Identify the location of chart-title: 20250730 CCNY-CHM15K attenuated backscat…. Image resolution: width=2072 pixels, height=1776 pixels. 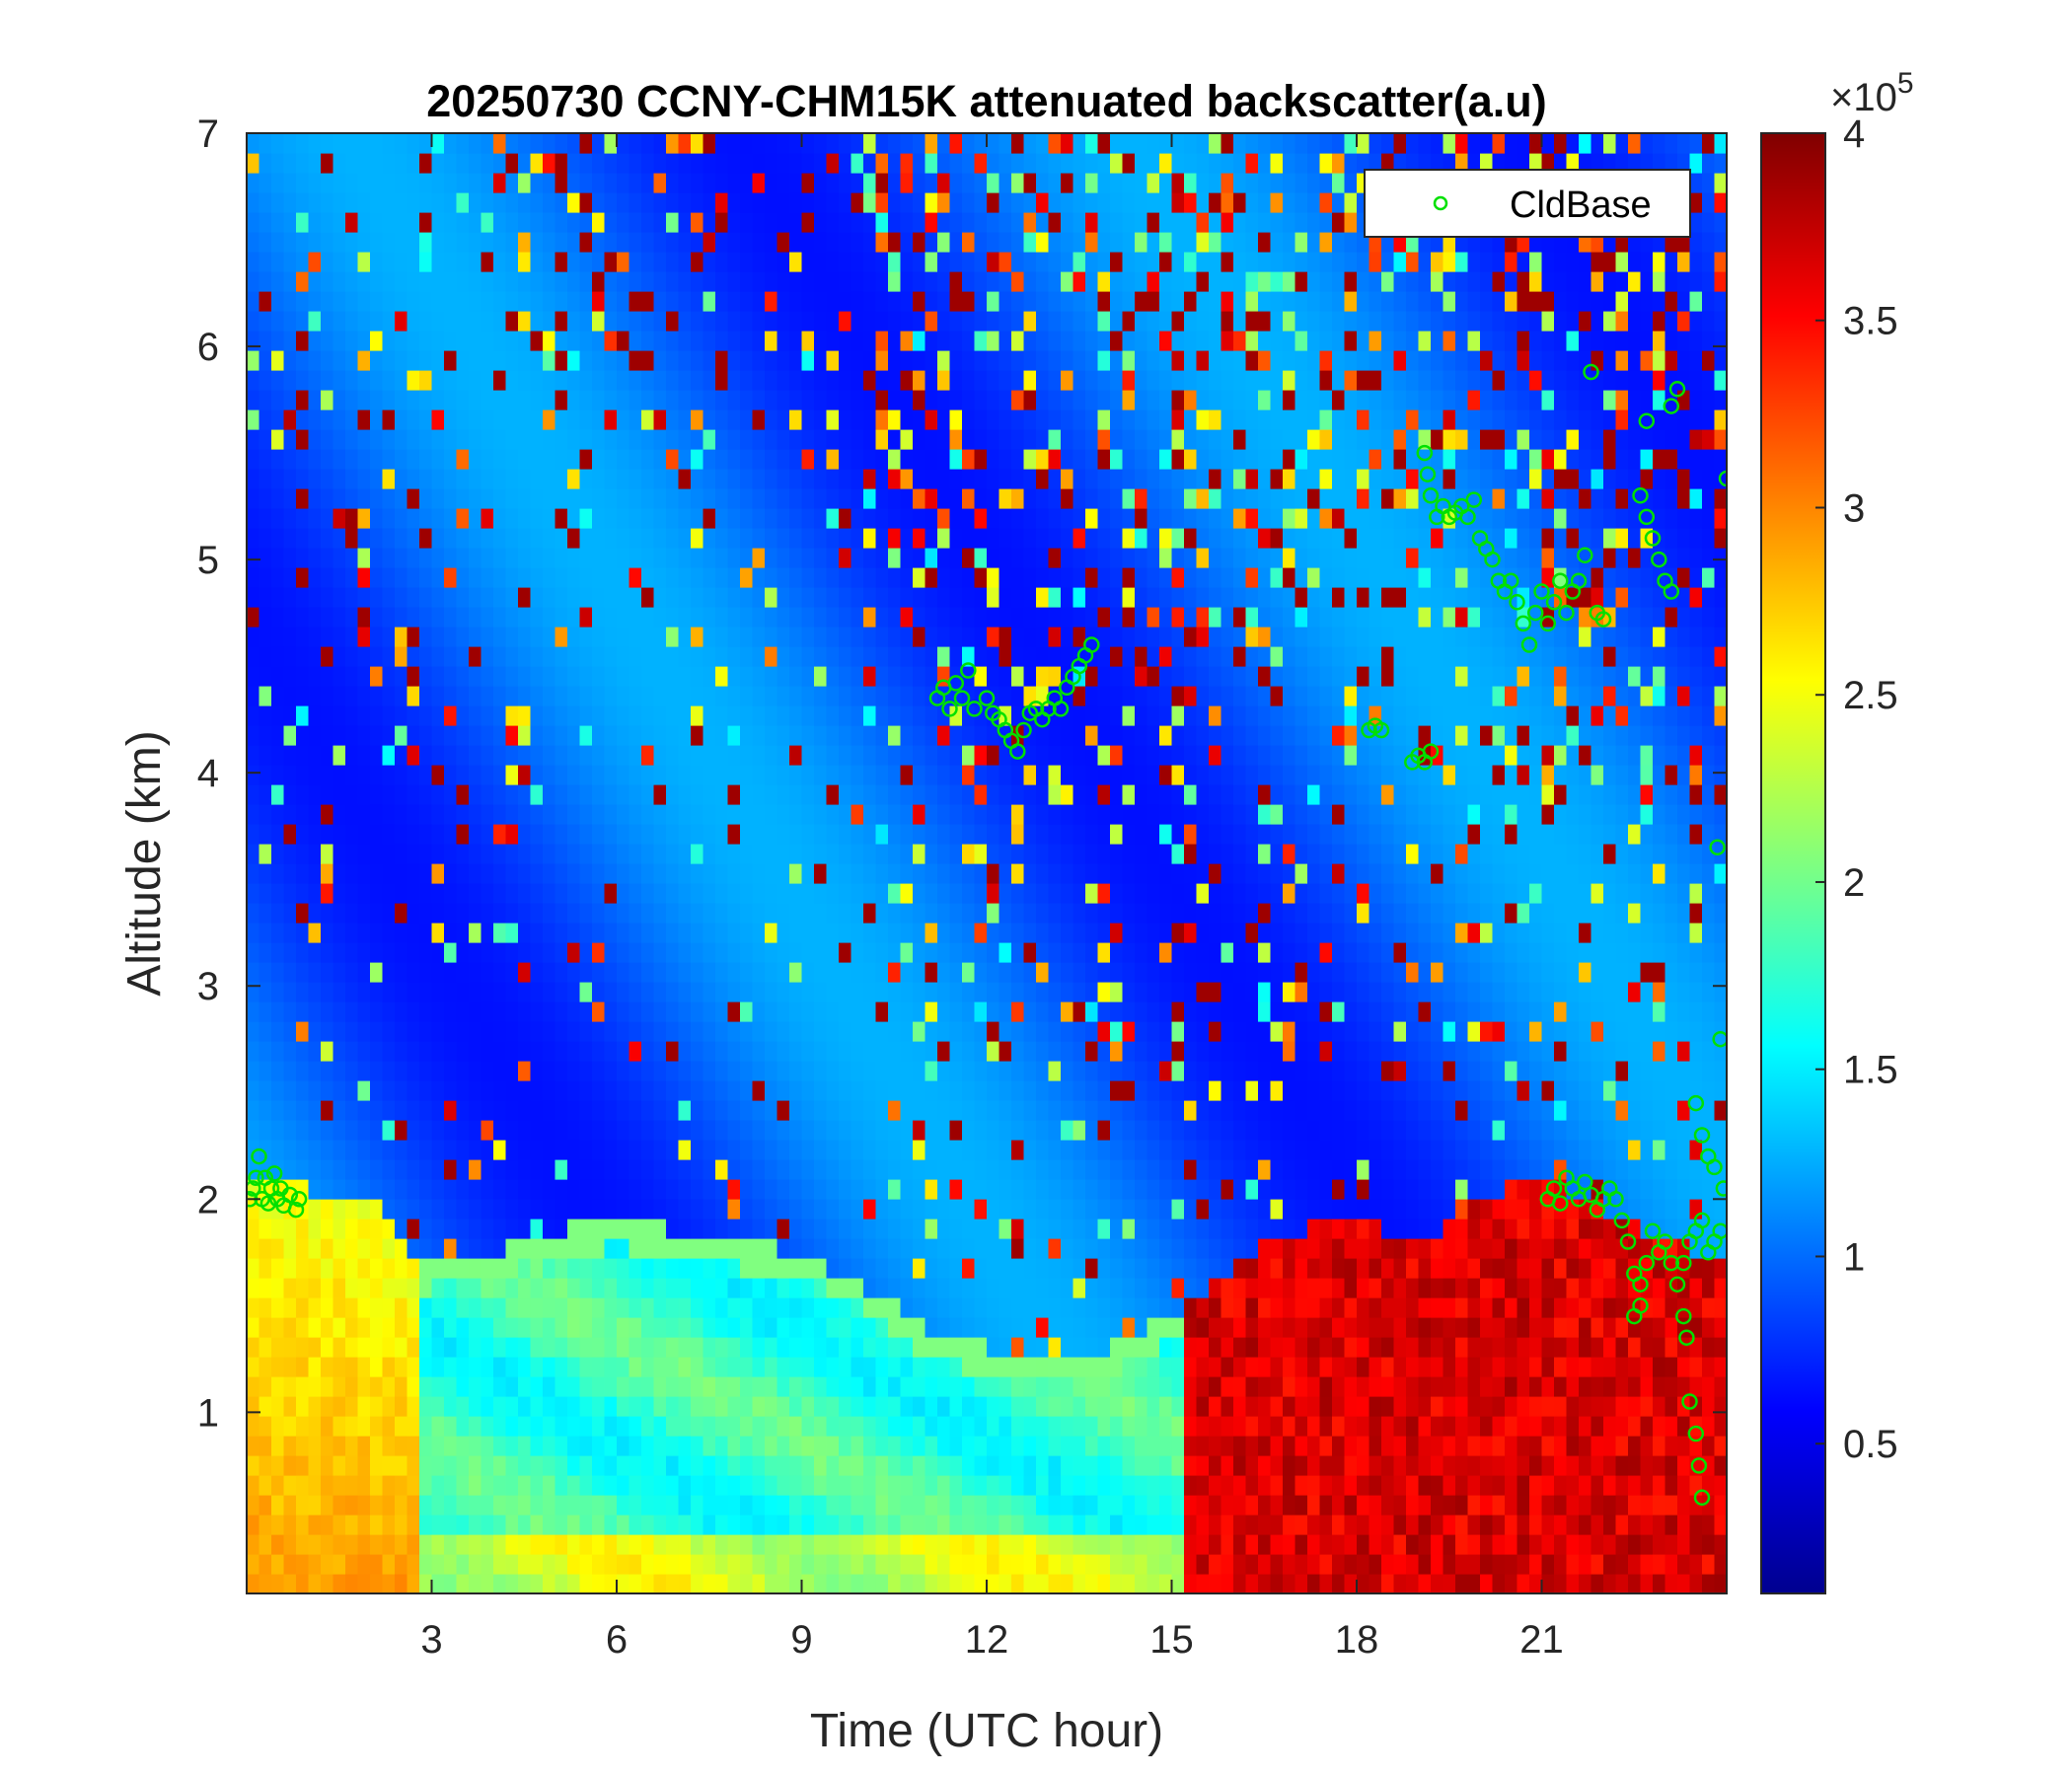
(986, 101).